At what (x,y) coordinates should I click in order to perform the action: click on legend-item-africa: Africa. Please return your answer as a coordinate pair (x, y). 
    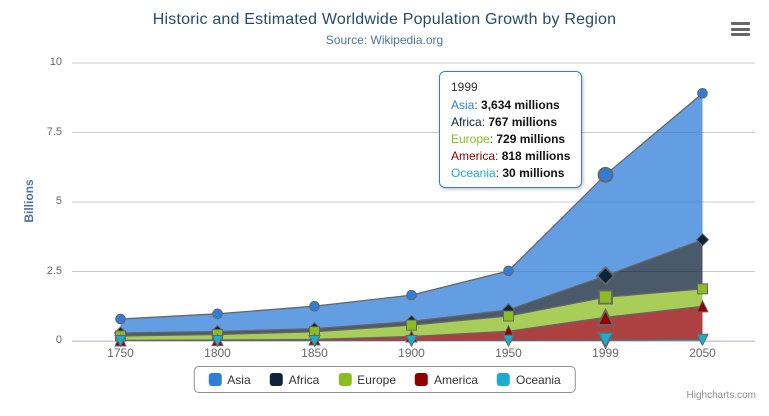
    Looking at the image, I should click on (294, 379).